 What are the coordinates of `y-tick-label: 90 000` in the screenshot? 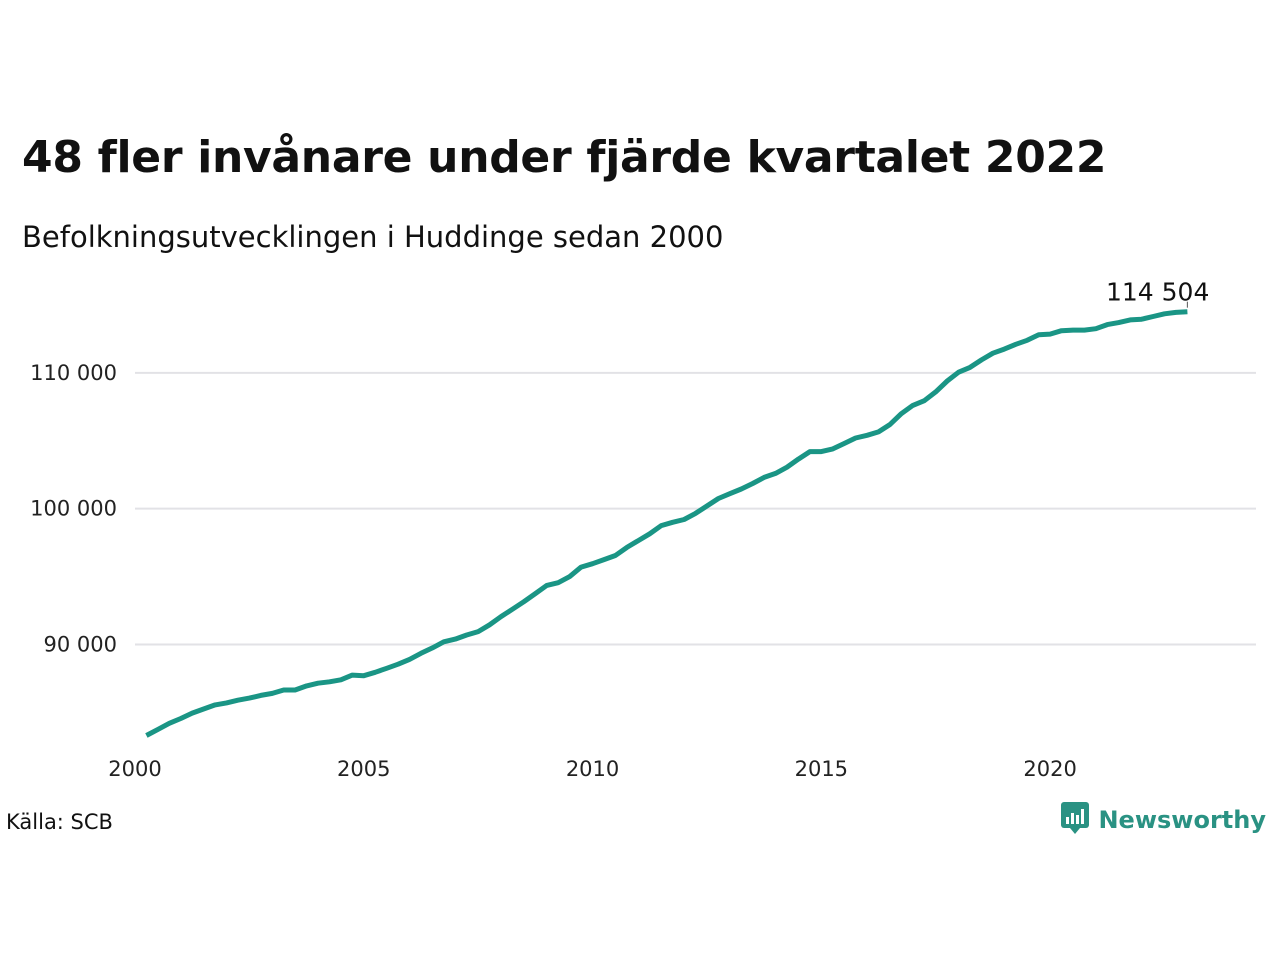 It's located at (80, 644).